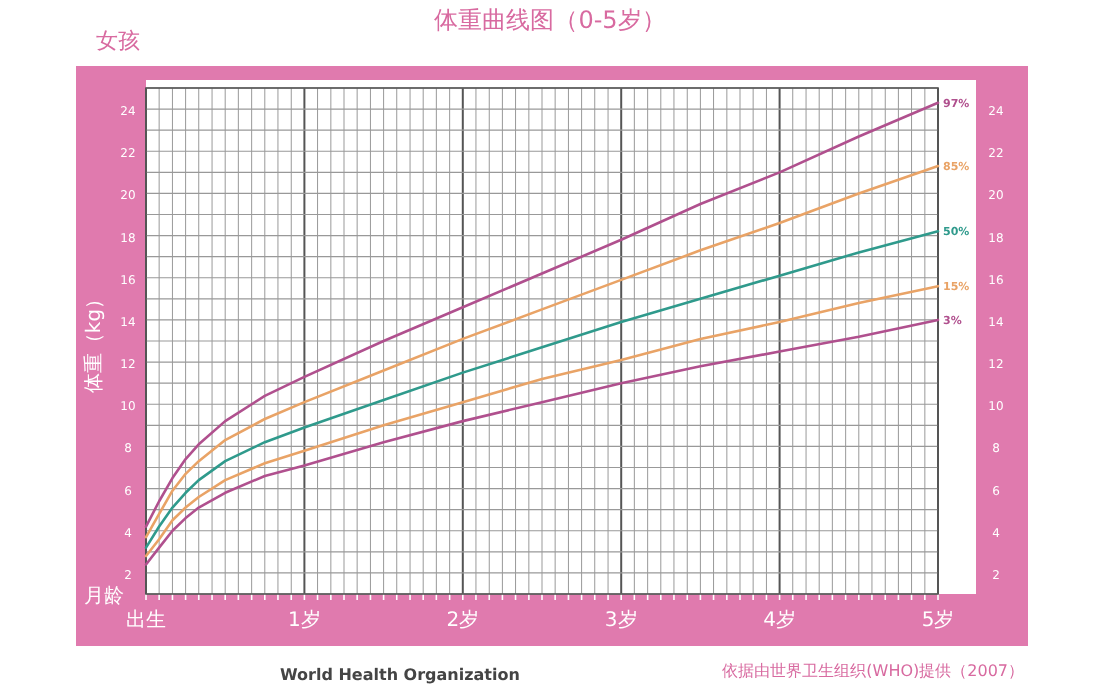 This screenshot has width=1100, height=700. I want to click on text: 依据由世界卫生组织(WHO)提供（2007）, so click(873, 671).